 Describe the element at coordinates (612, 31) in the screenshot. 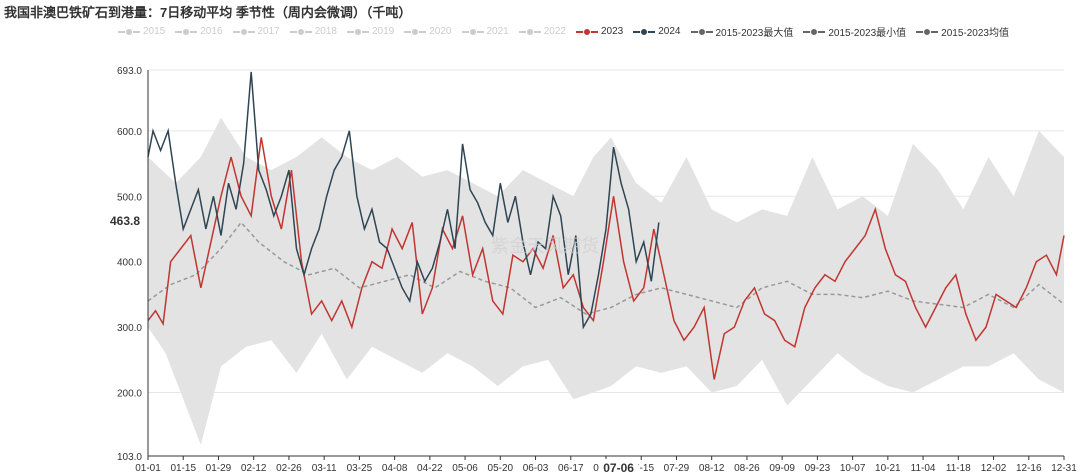

I see `legend-label: 2023` at that location.